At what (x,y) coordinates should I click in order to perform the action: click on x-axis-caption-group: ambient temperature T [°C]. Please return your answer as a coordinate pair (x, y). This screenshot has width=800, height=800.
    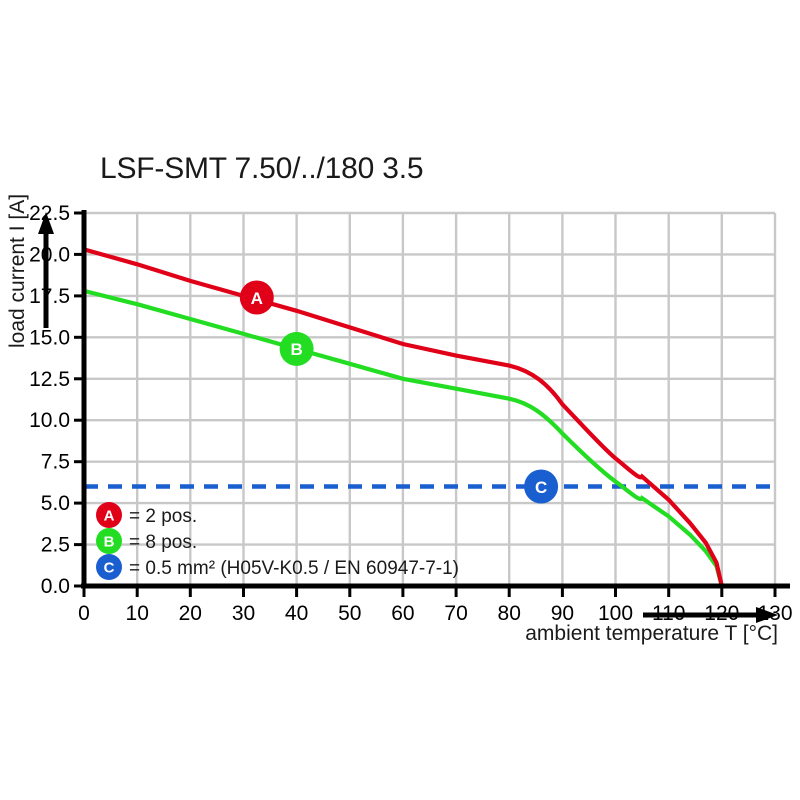
    Looking at the image, I should click on (651, 626).